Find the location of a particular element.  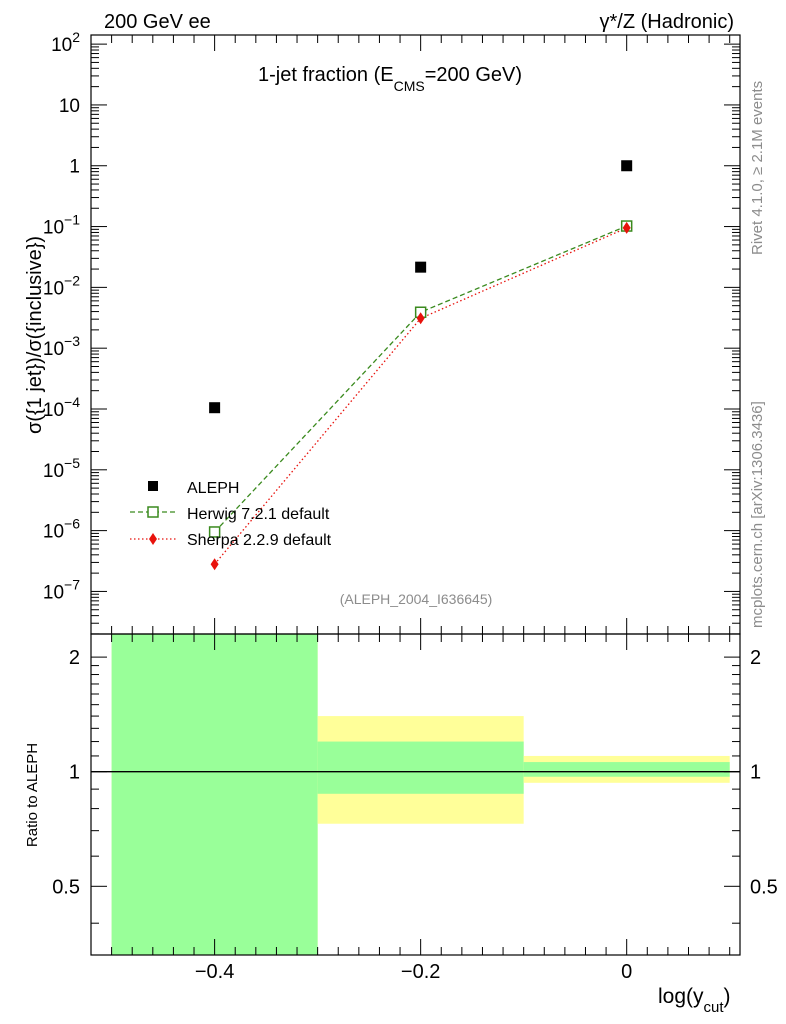

y-tick-label: 10² is located at coordinates (65, 42).